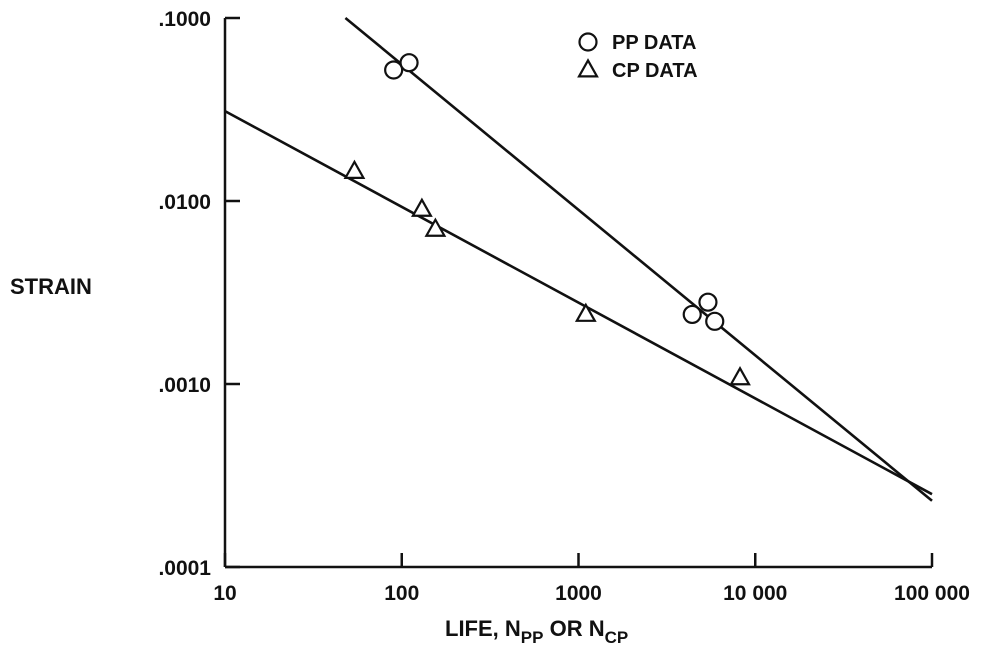 The height and width of the screenshot is (650, 989). Describe the element at coordinates (536, 631) in the screenshot. I see `x-axis-title: LIFE, NPP OR NCP` at that location.